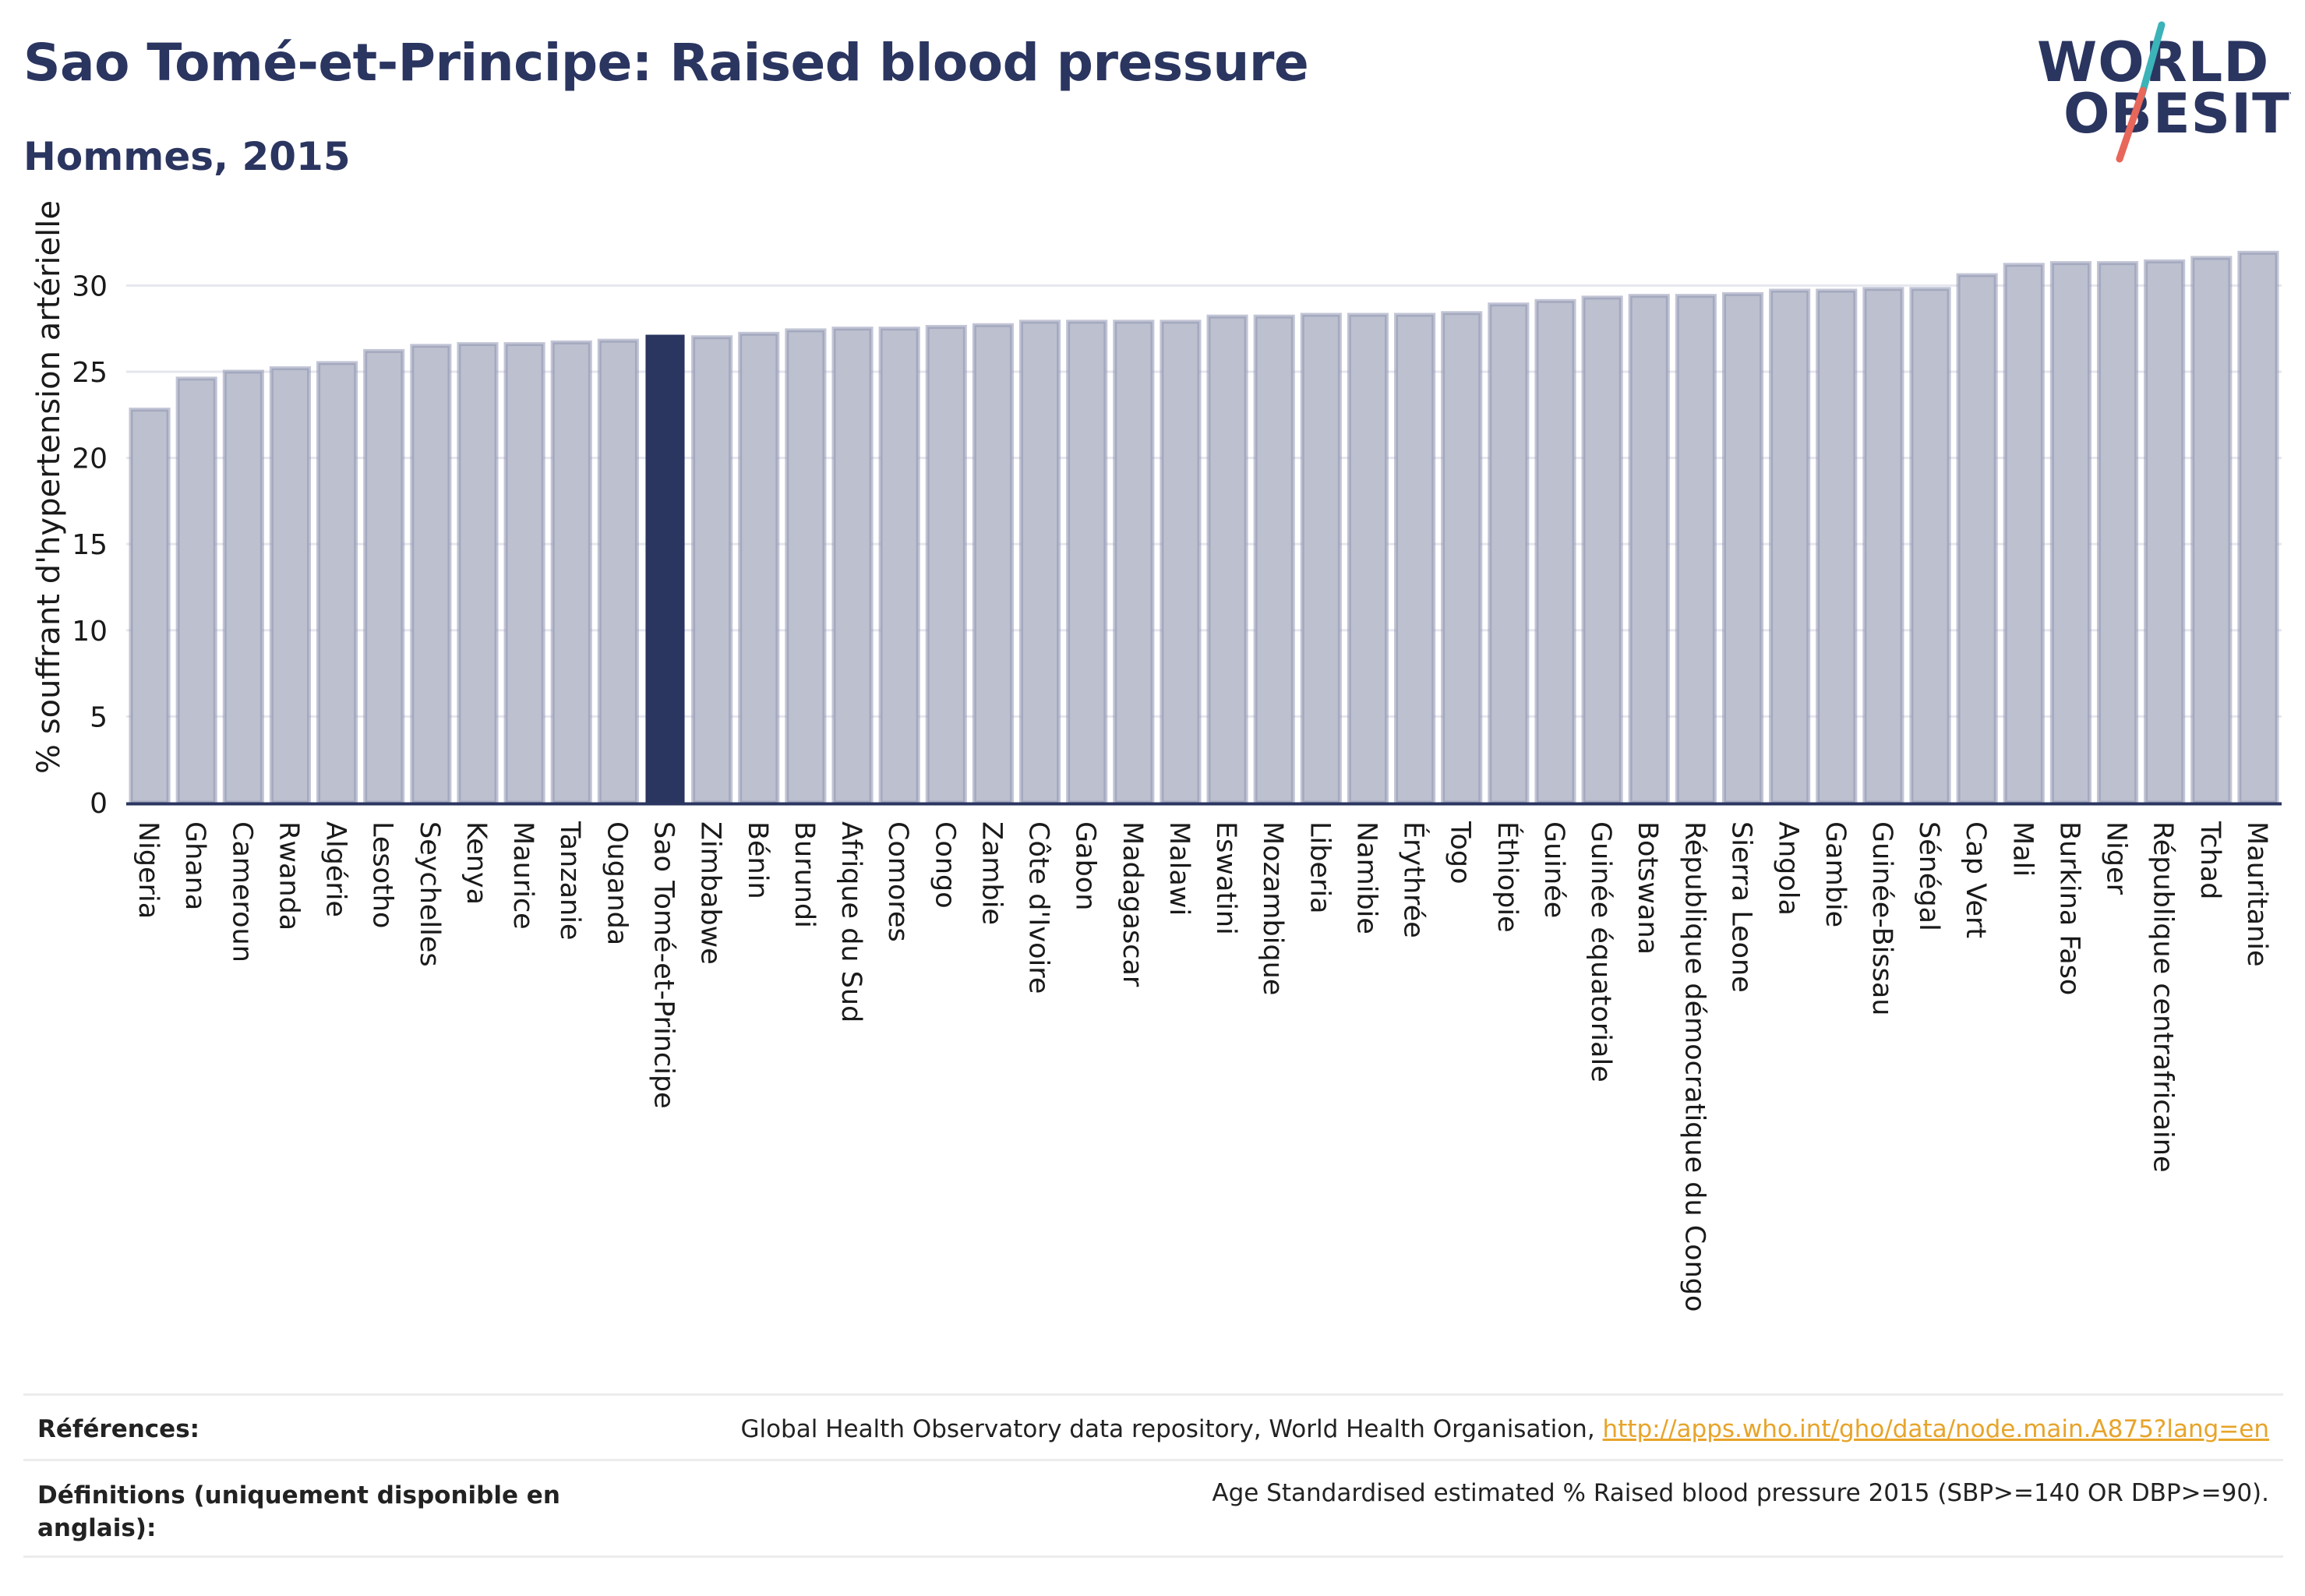 This screenshot has height=1596, width=2305. What do you see at coordinates (1600, 951) in the screenshot?
I see `x-tick-label: Guinée équatoriale` at bounding box center [1600, 951].